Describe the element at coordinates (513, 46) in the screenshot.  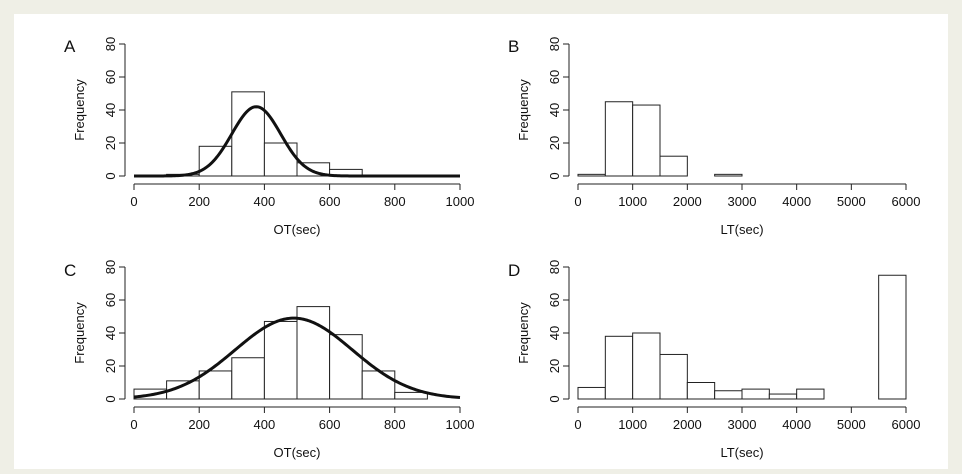
I see `panel-letter: B` at that location.